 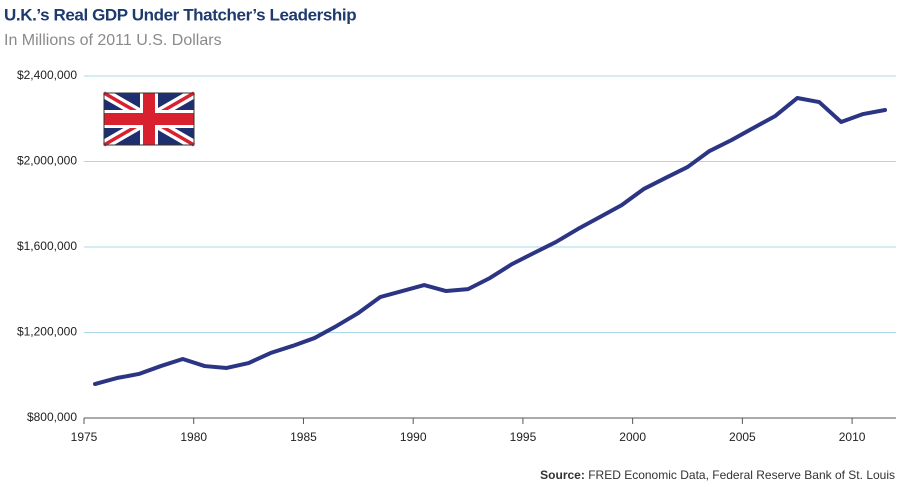 I want to click on y-tick-label: $2,000,000, so click(x=47, y=161).